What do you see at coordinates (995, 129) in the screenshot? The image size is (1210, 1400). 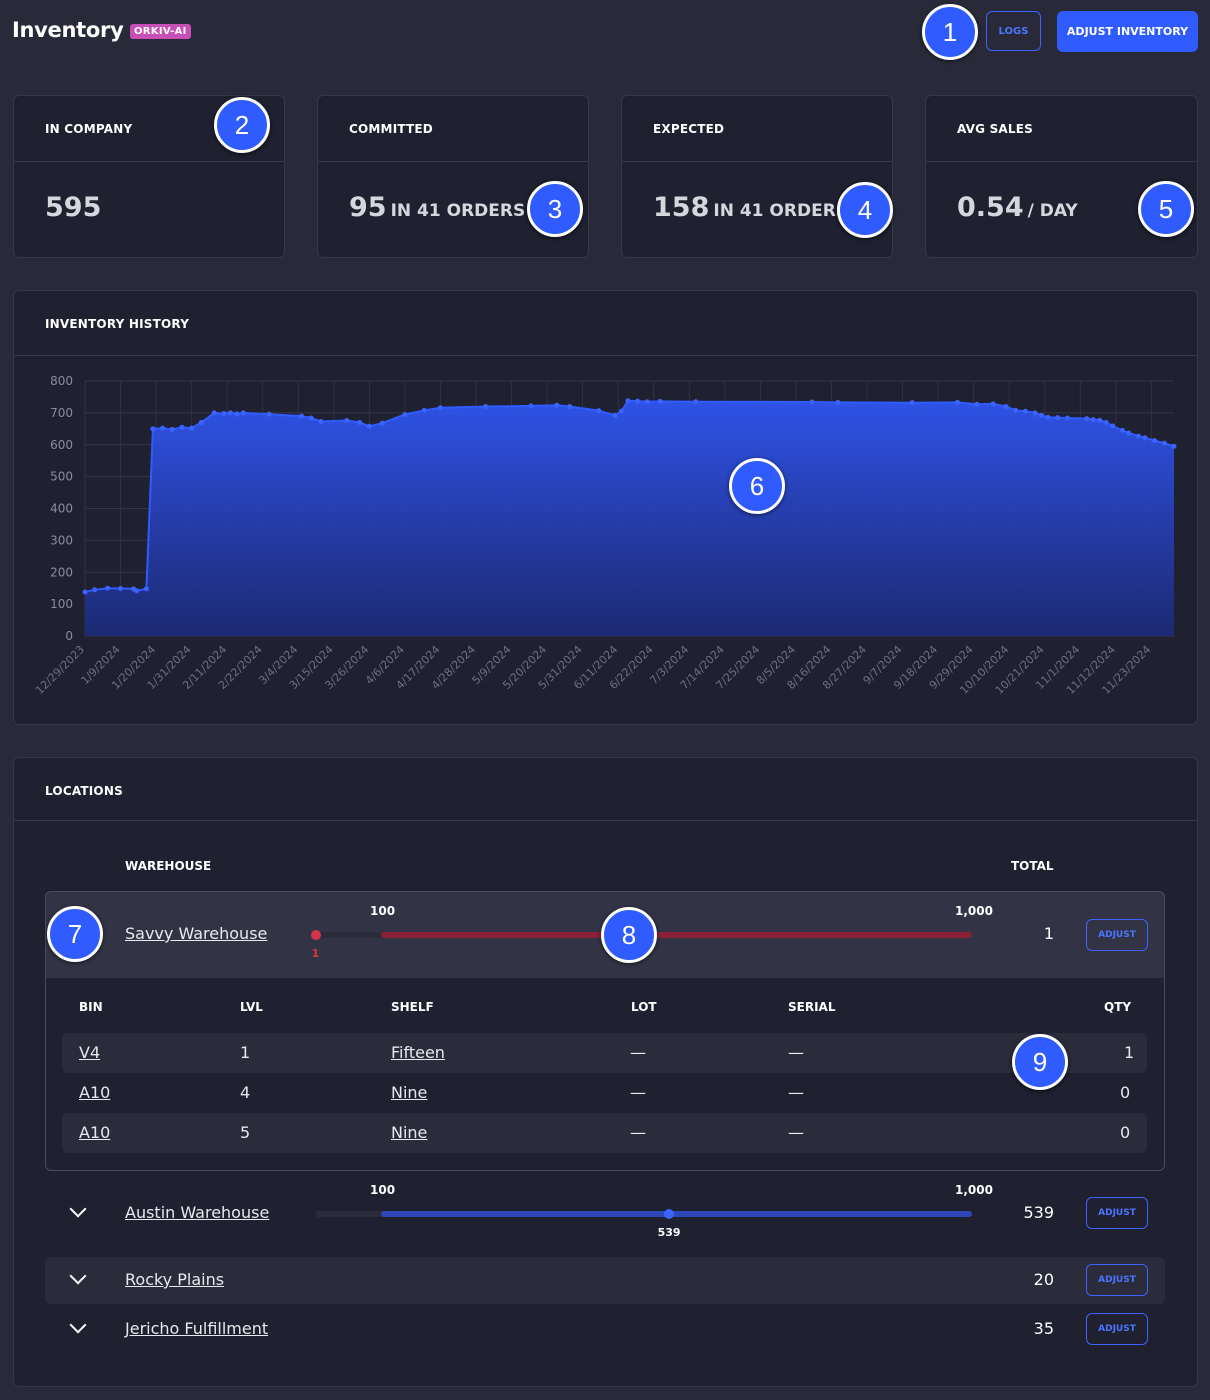 I see `stat-label: AVG SALES` at bounding box center [995, 129].